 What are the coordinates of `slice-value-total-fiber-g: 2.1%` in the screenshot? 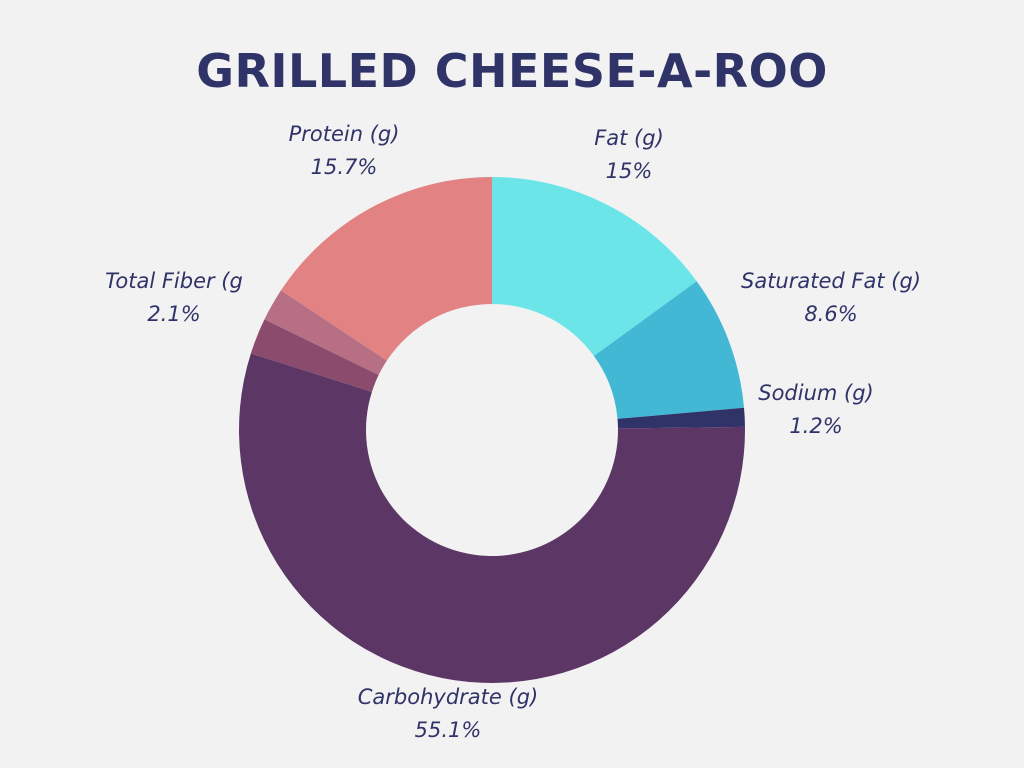 It's located at (173, 314).